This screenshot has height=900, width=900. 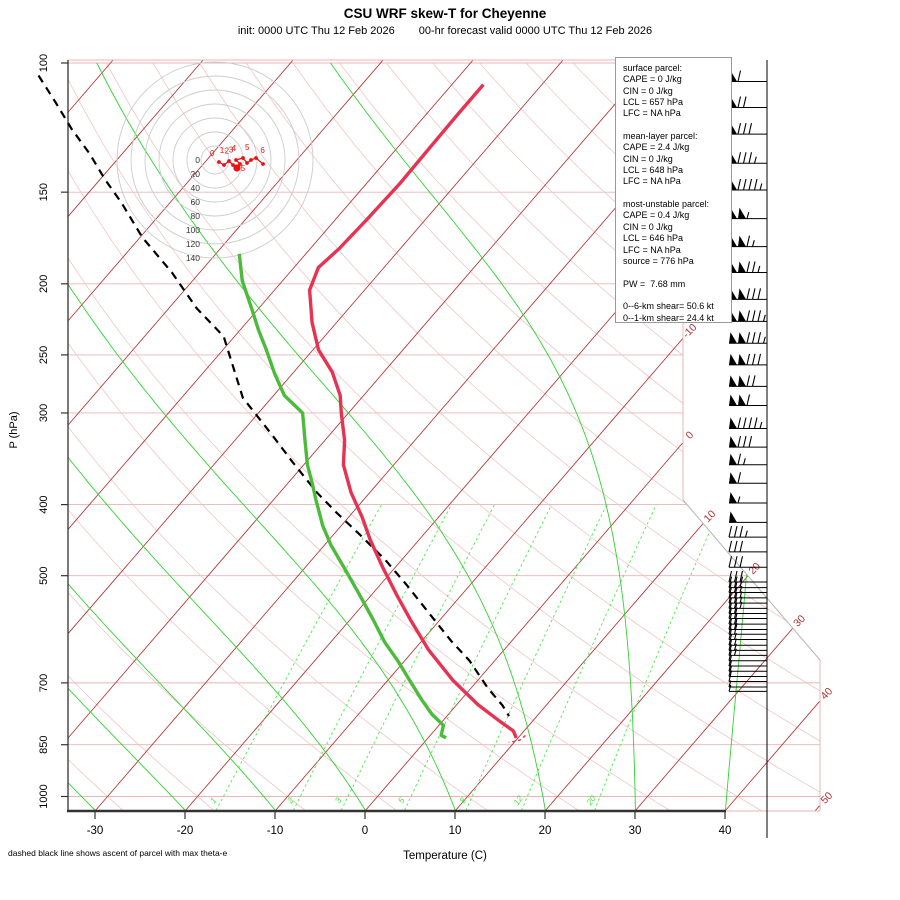 What do you see at coordinates (365, 831) in the screenshot?
I see `x-tick-label: 0` at bounding box center [365, 831].